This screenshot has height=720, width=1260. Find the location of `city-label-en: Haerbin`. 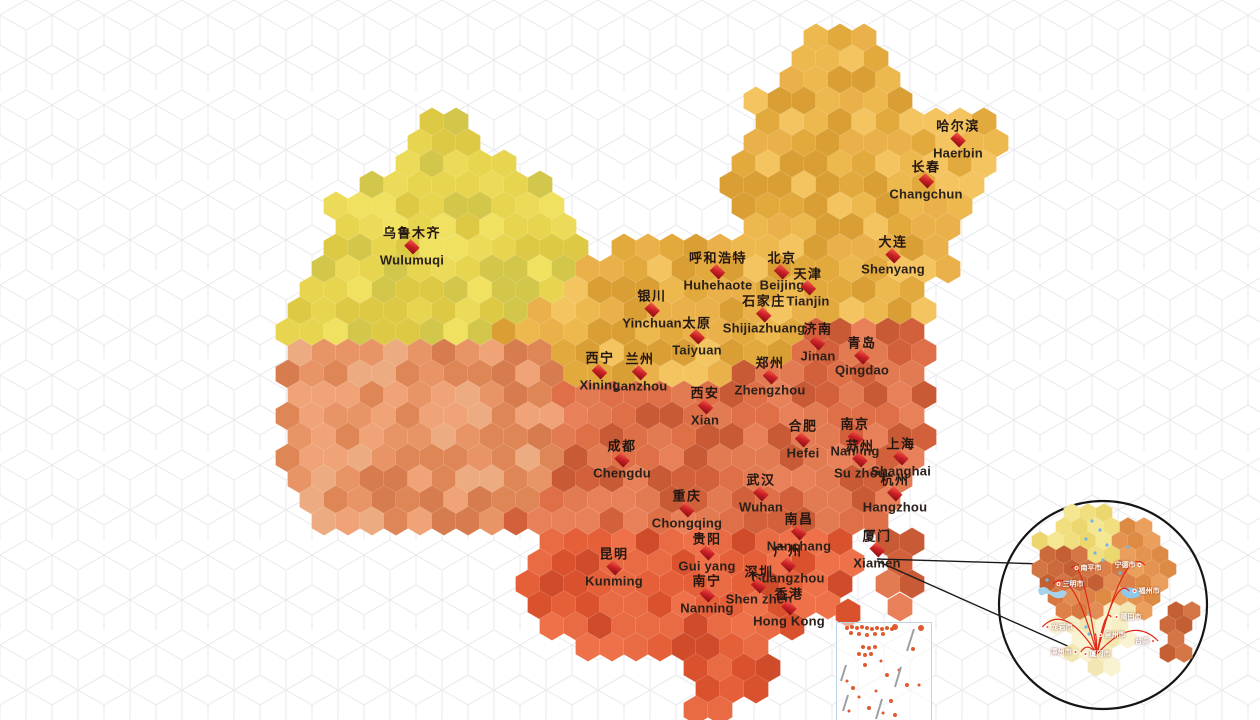

city-label-en: Haerbin is located at coordinates (958, 153).